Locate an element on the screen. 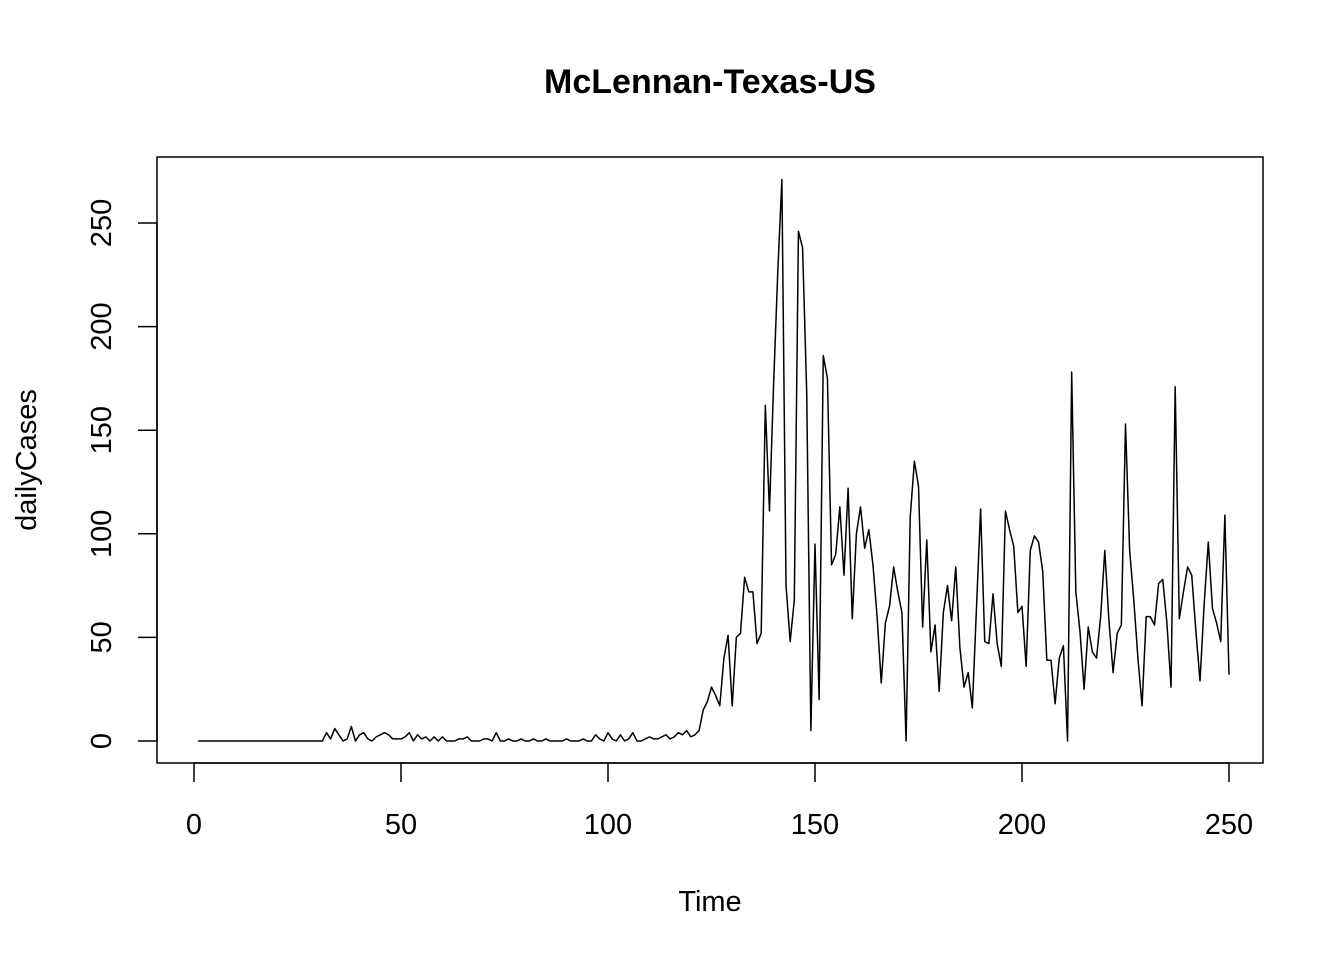  chart-title: McLennan-Texas-US is located at coordinates (710, 82).